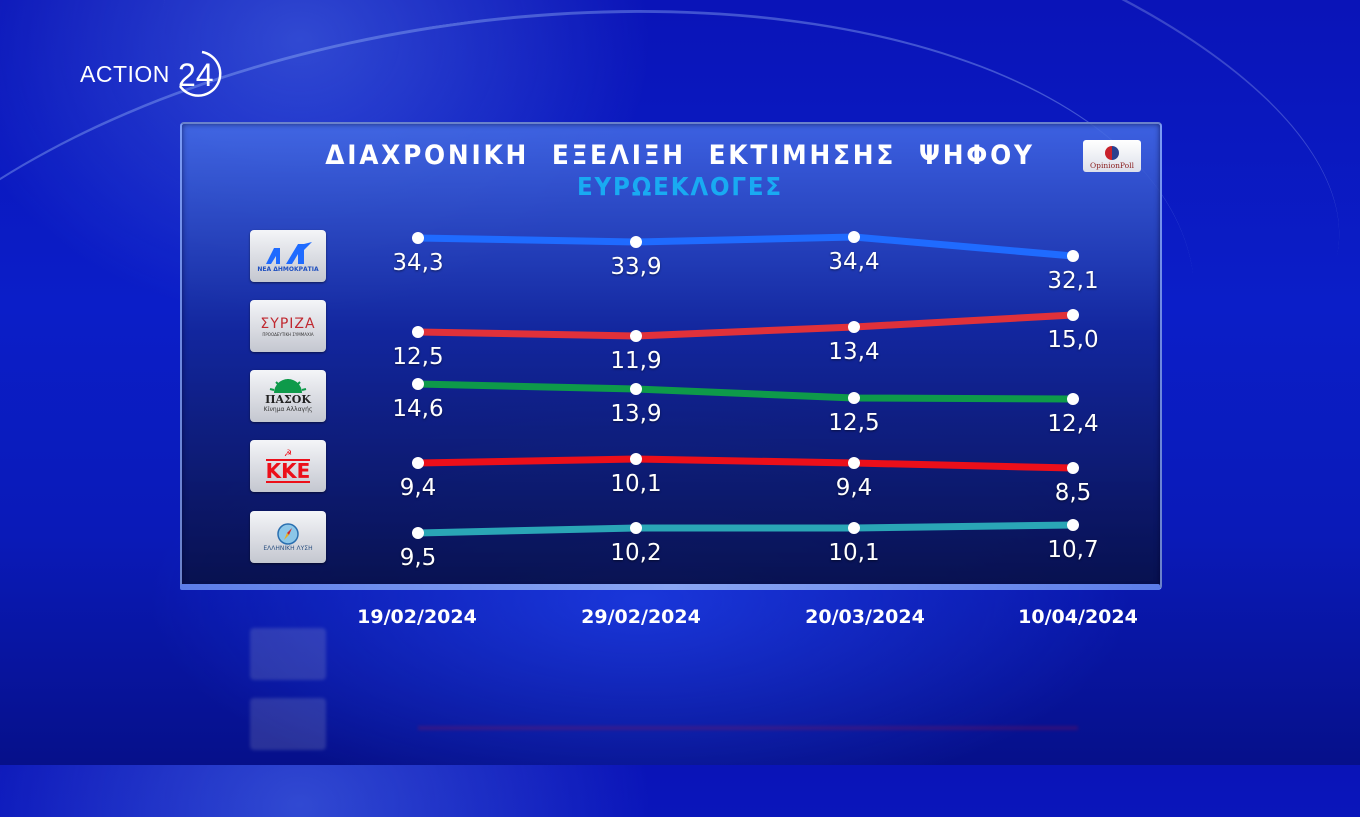 The height and width of the screenshot is (817, 1360). What do you see at coordinates (288, 453) in the screenshot?
I see `hammer-sickle-icon: ☭` at bounding box center [288, 453].